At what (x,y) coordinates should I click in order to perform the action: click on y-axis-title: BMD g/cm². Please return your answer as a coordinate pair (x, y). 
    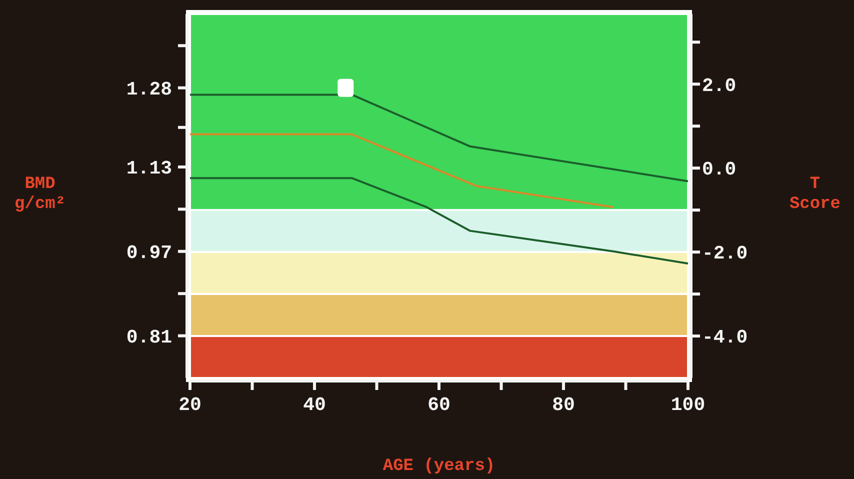
    Looking at the image, I should click on (40, 194).